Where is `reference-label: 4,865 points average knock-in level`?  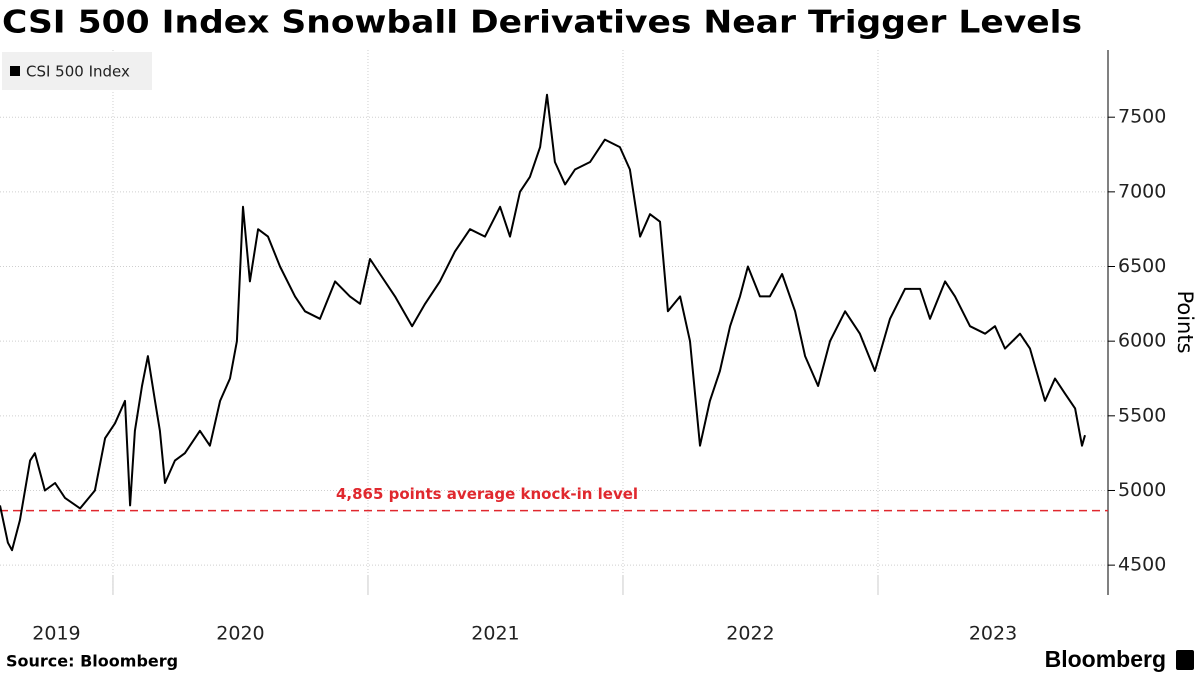 reference-label: 4,865 points average knock-in level is located at coordinates (487, 494).